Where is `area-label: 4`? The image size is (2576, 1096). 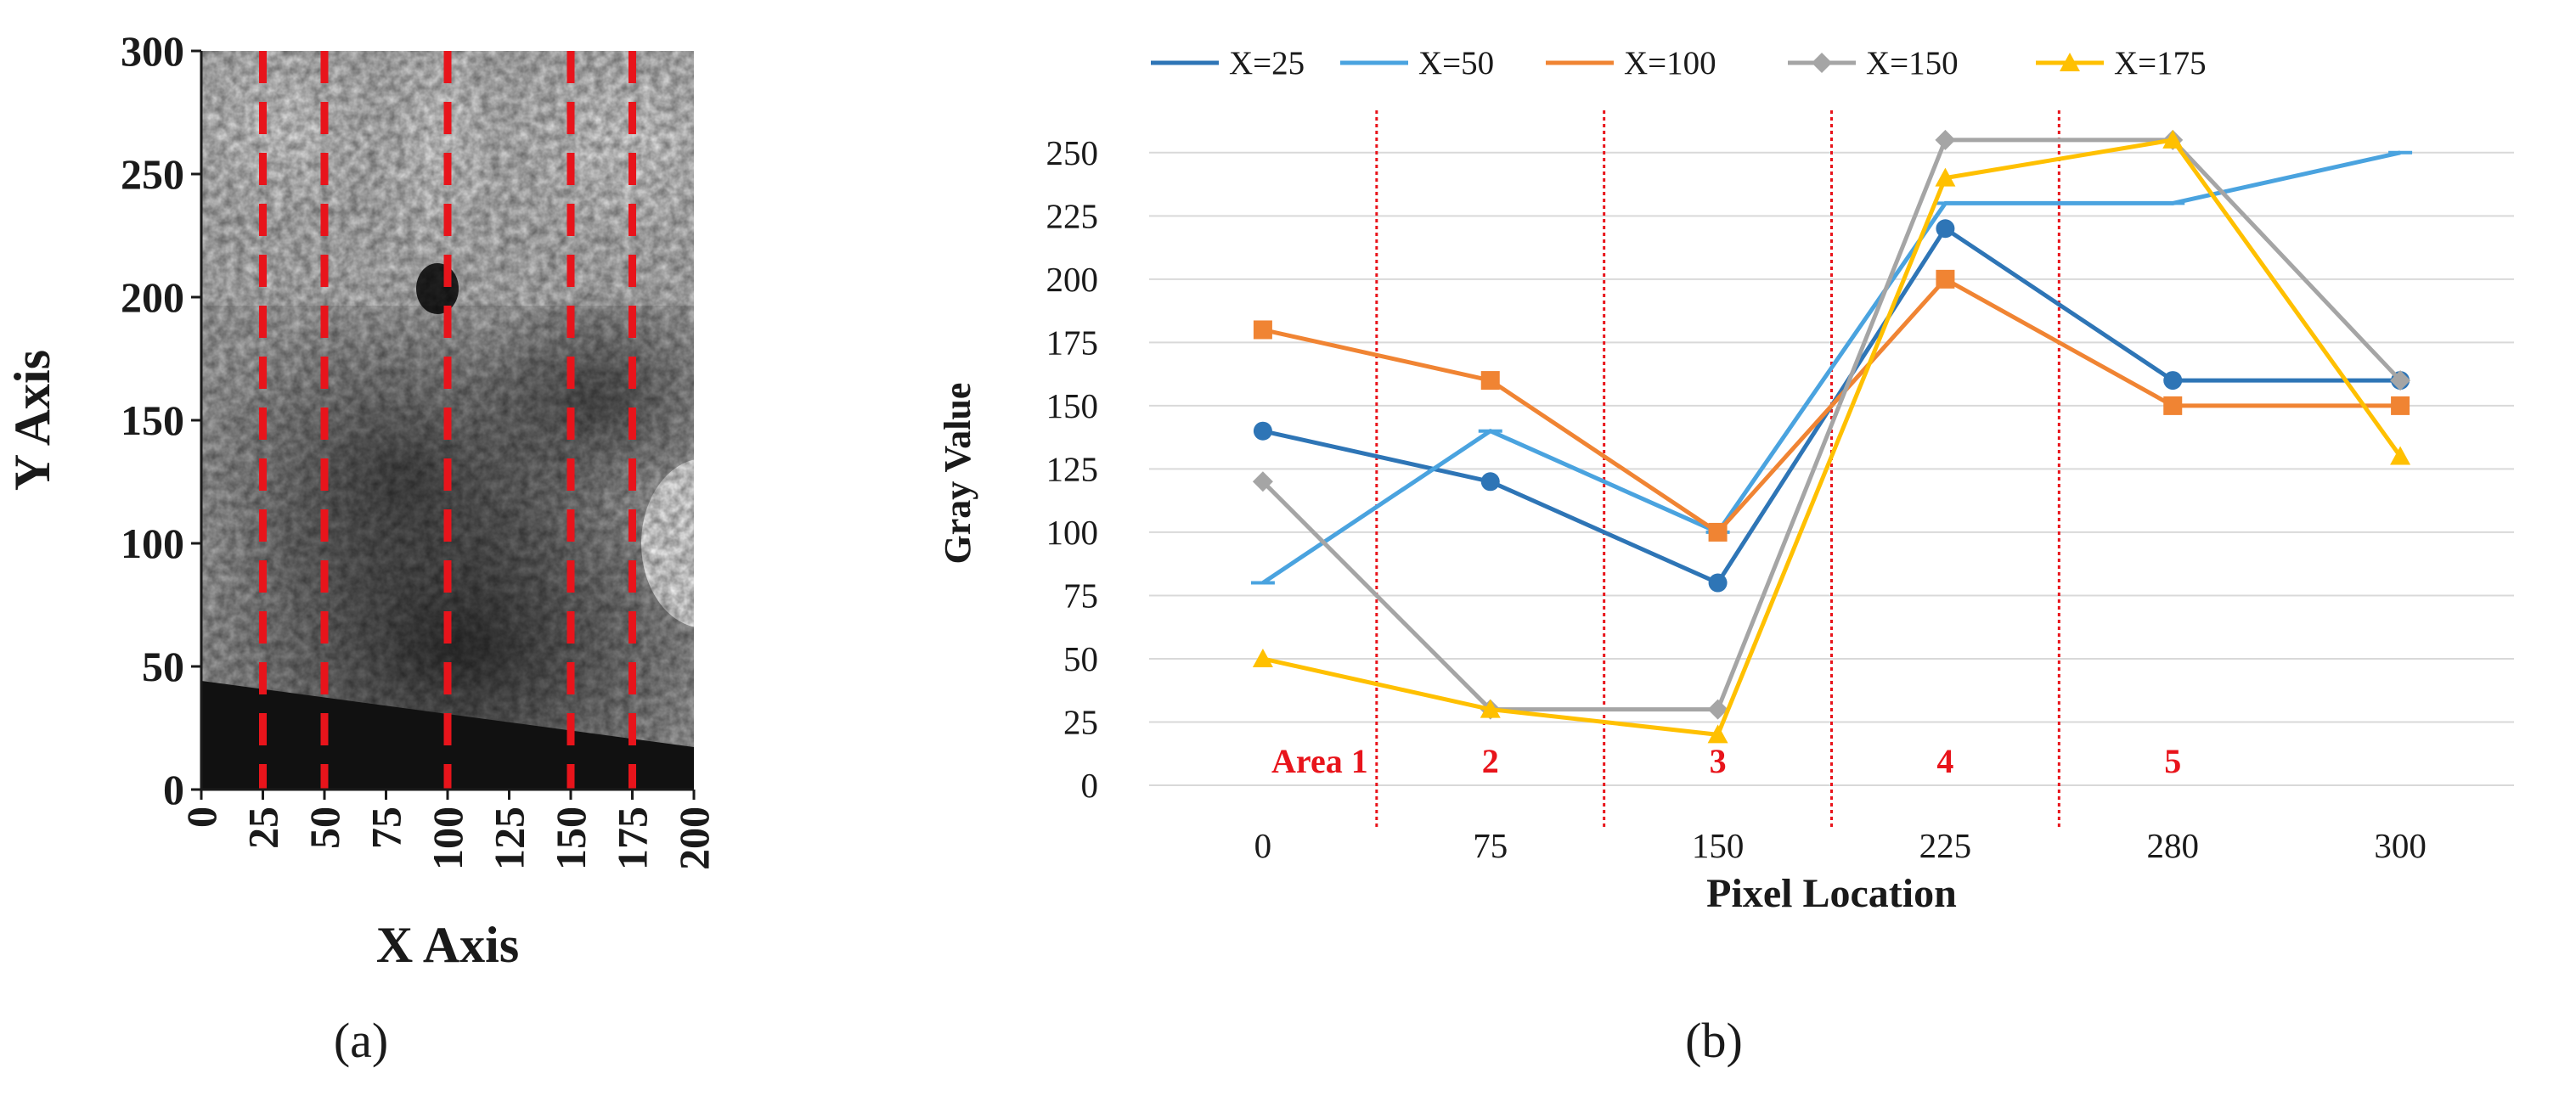
area-label: 4 is located at coordinates (1944, 761).